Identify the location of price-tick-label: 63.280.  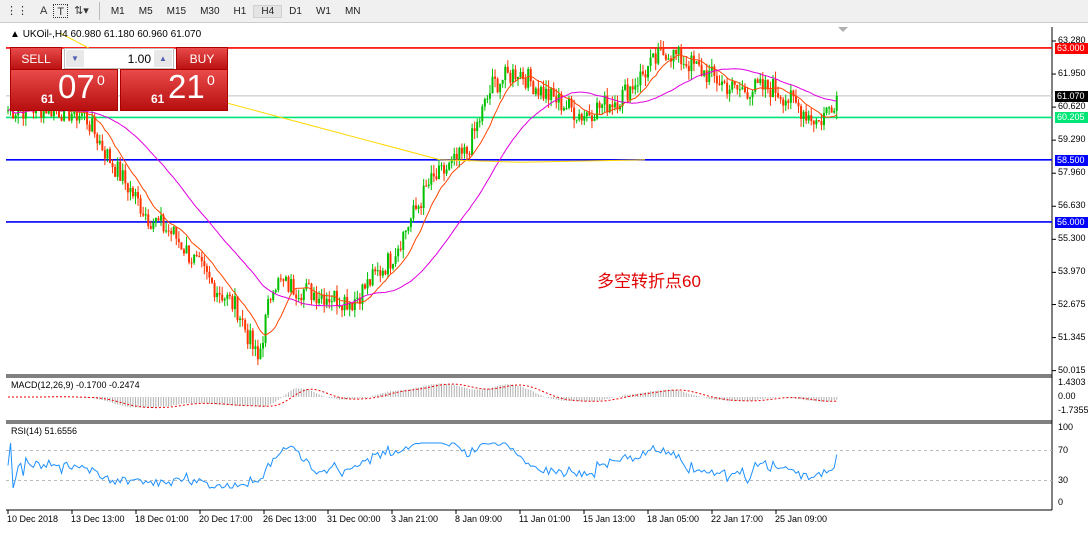
(1072, 40).